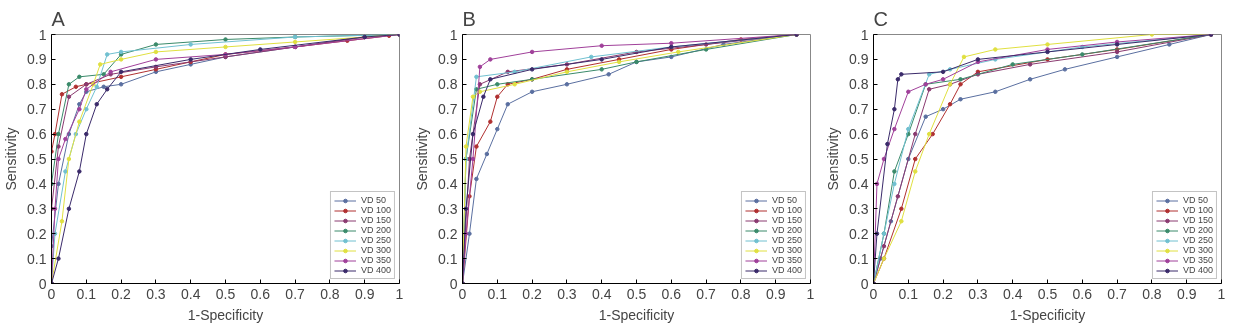 The width and height of the screenshot is (1235, 329). I want to click on chart-title: A, so click(58, 18).